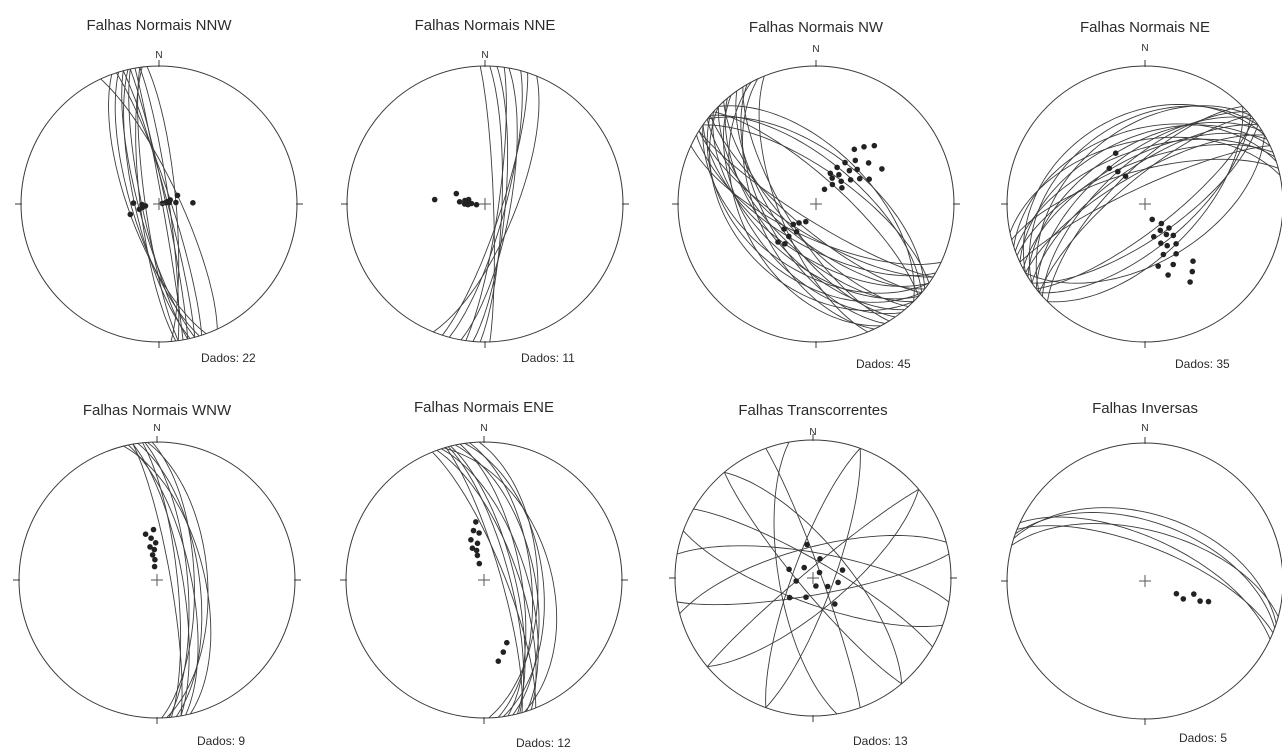  Describe the element at coordinates (221, 741) in the screenshot. I see `data-count-label: Dados: 9` at that location.